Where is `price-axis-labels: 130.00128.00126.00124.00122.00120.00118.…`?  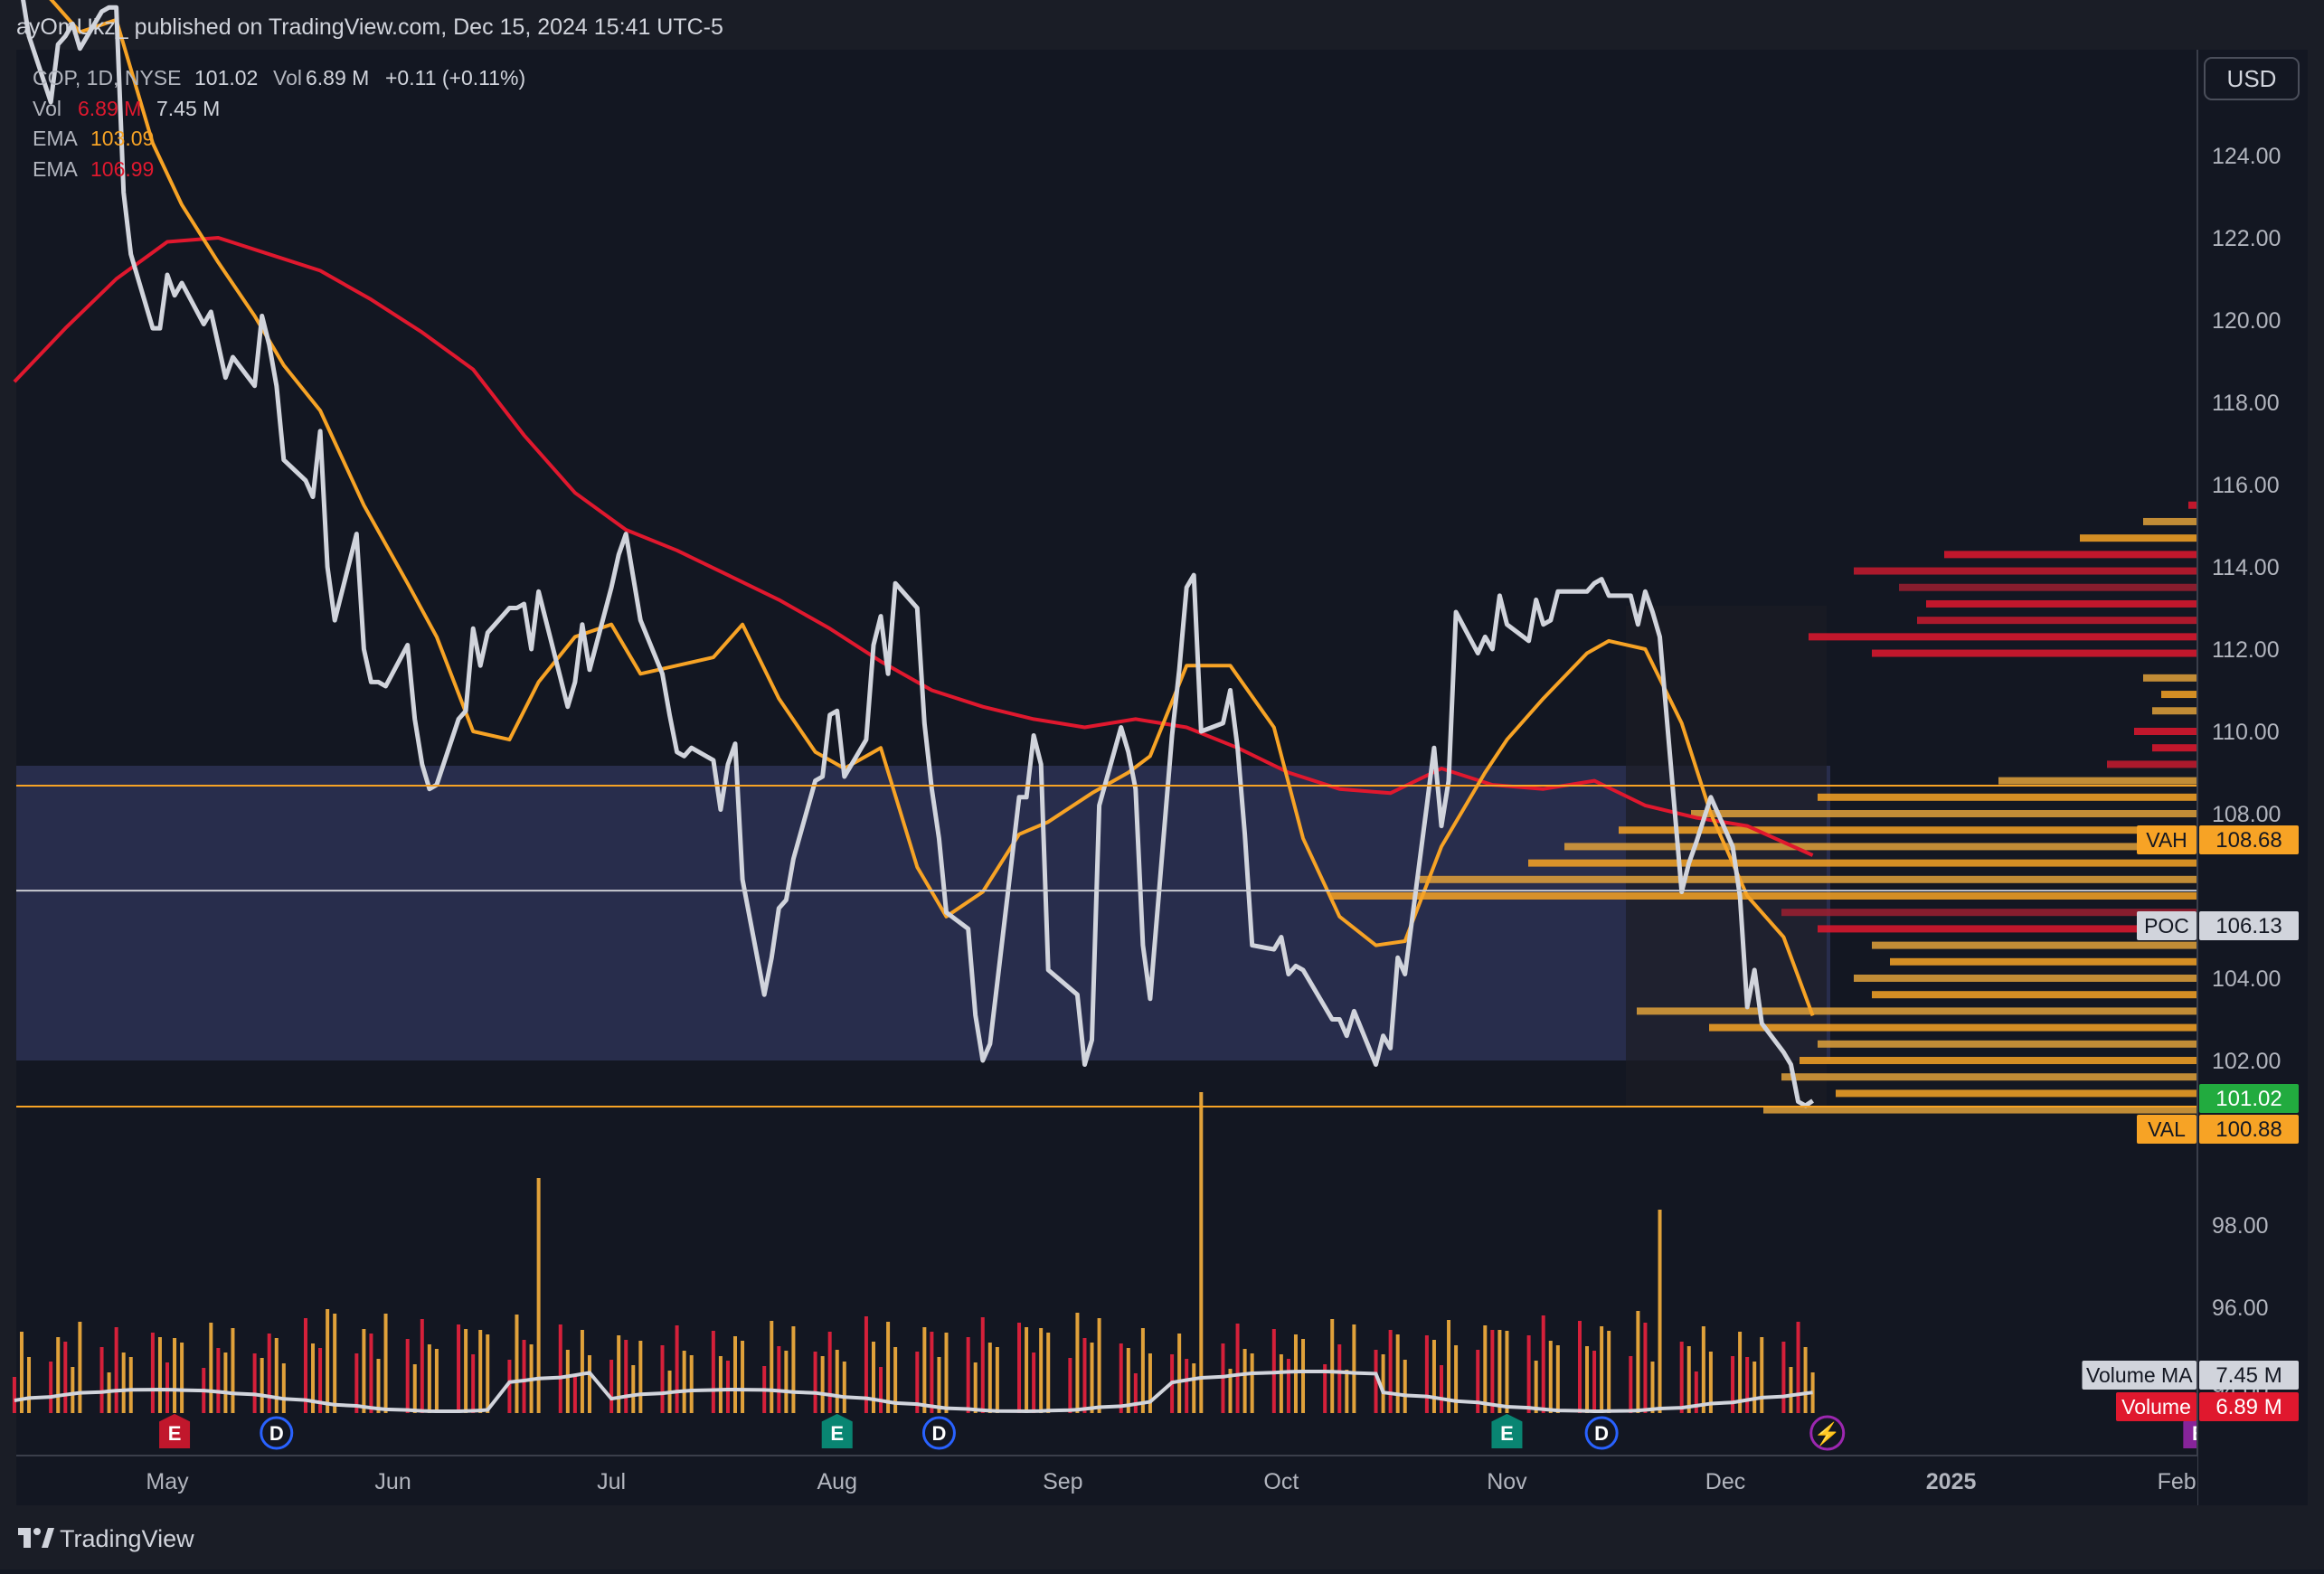
price-axis-labels: 130.00128.00126.00124.00122.00120.00118.… is located at coordinates (2246, 702).